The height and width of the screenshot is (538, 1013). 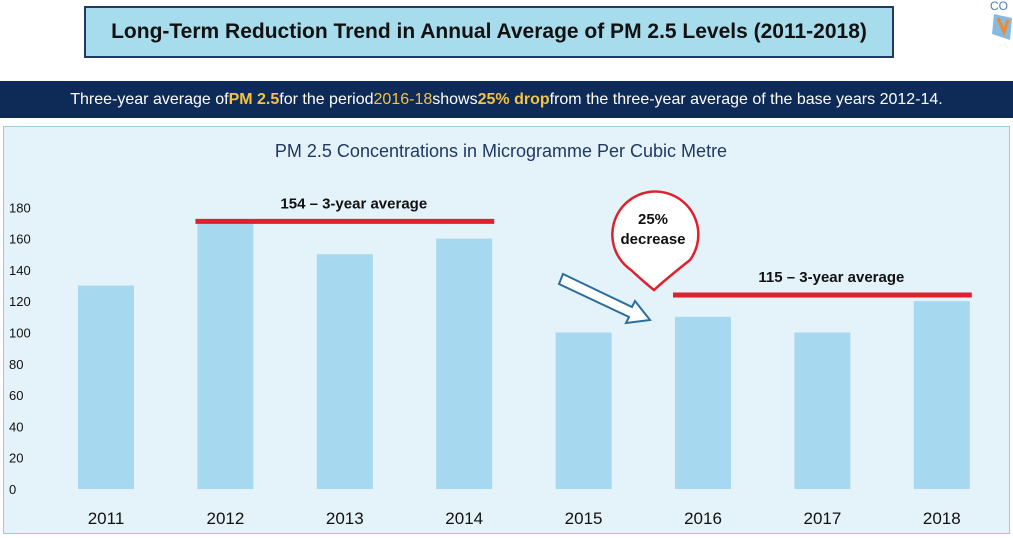 What do you see at coordinates (703, 402) in the screenshot?
I see `bar-2016` at bounding box center [703, 402].